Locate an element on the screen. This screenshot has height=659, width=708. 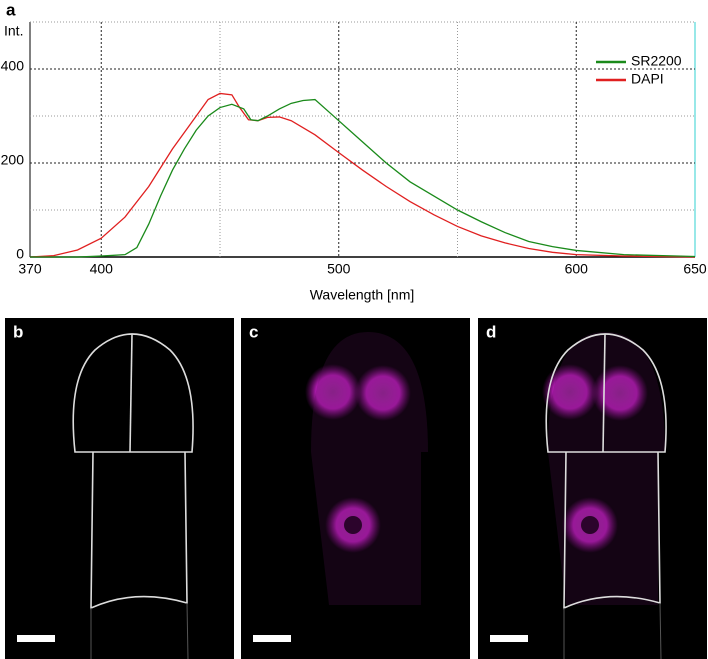
x-tick-label: 400 is located at coordinates (102, 269).